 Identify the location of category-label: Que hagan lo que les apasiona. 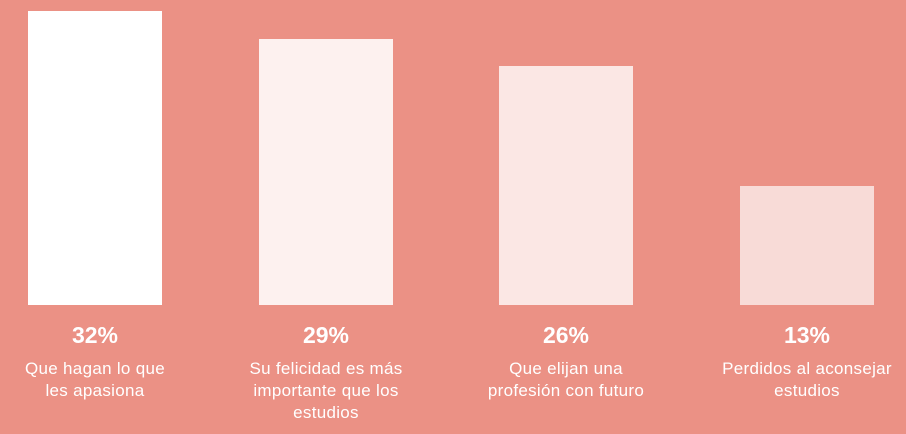
(95, 379).